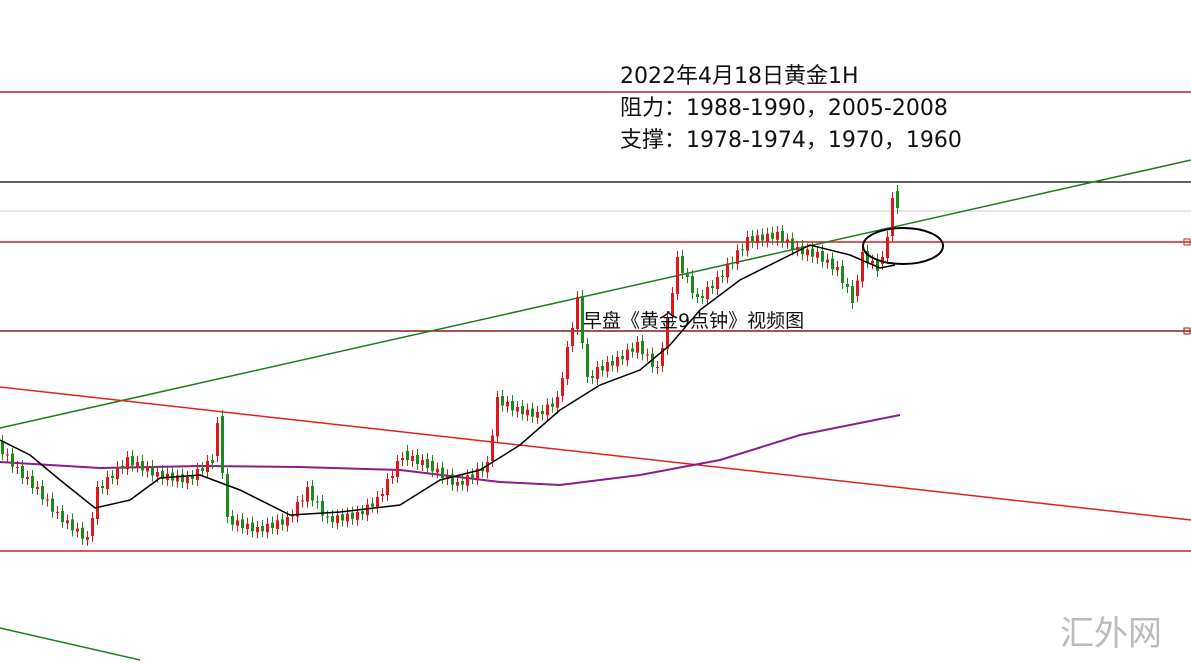 Image resolution: width=1191 pixels, height=663 pixels. Describe the element at coordinates (784, 108) in the screenshot. I see `annotation-resistance: 阻力：1988-1990，2005-2008` at that location.